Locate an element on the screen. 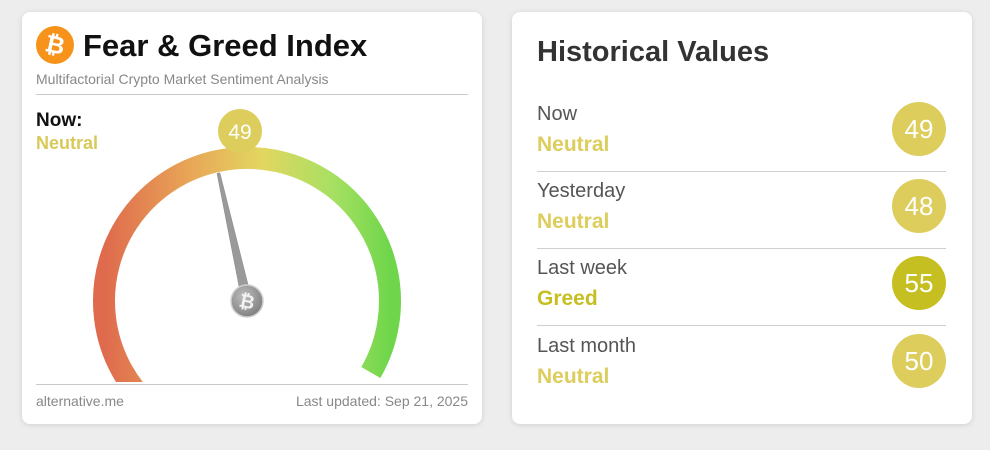  now-label: Now: is located at coordinates (59, 120).